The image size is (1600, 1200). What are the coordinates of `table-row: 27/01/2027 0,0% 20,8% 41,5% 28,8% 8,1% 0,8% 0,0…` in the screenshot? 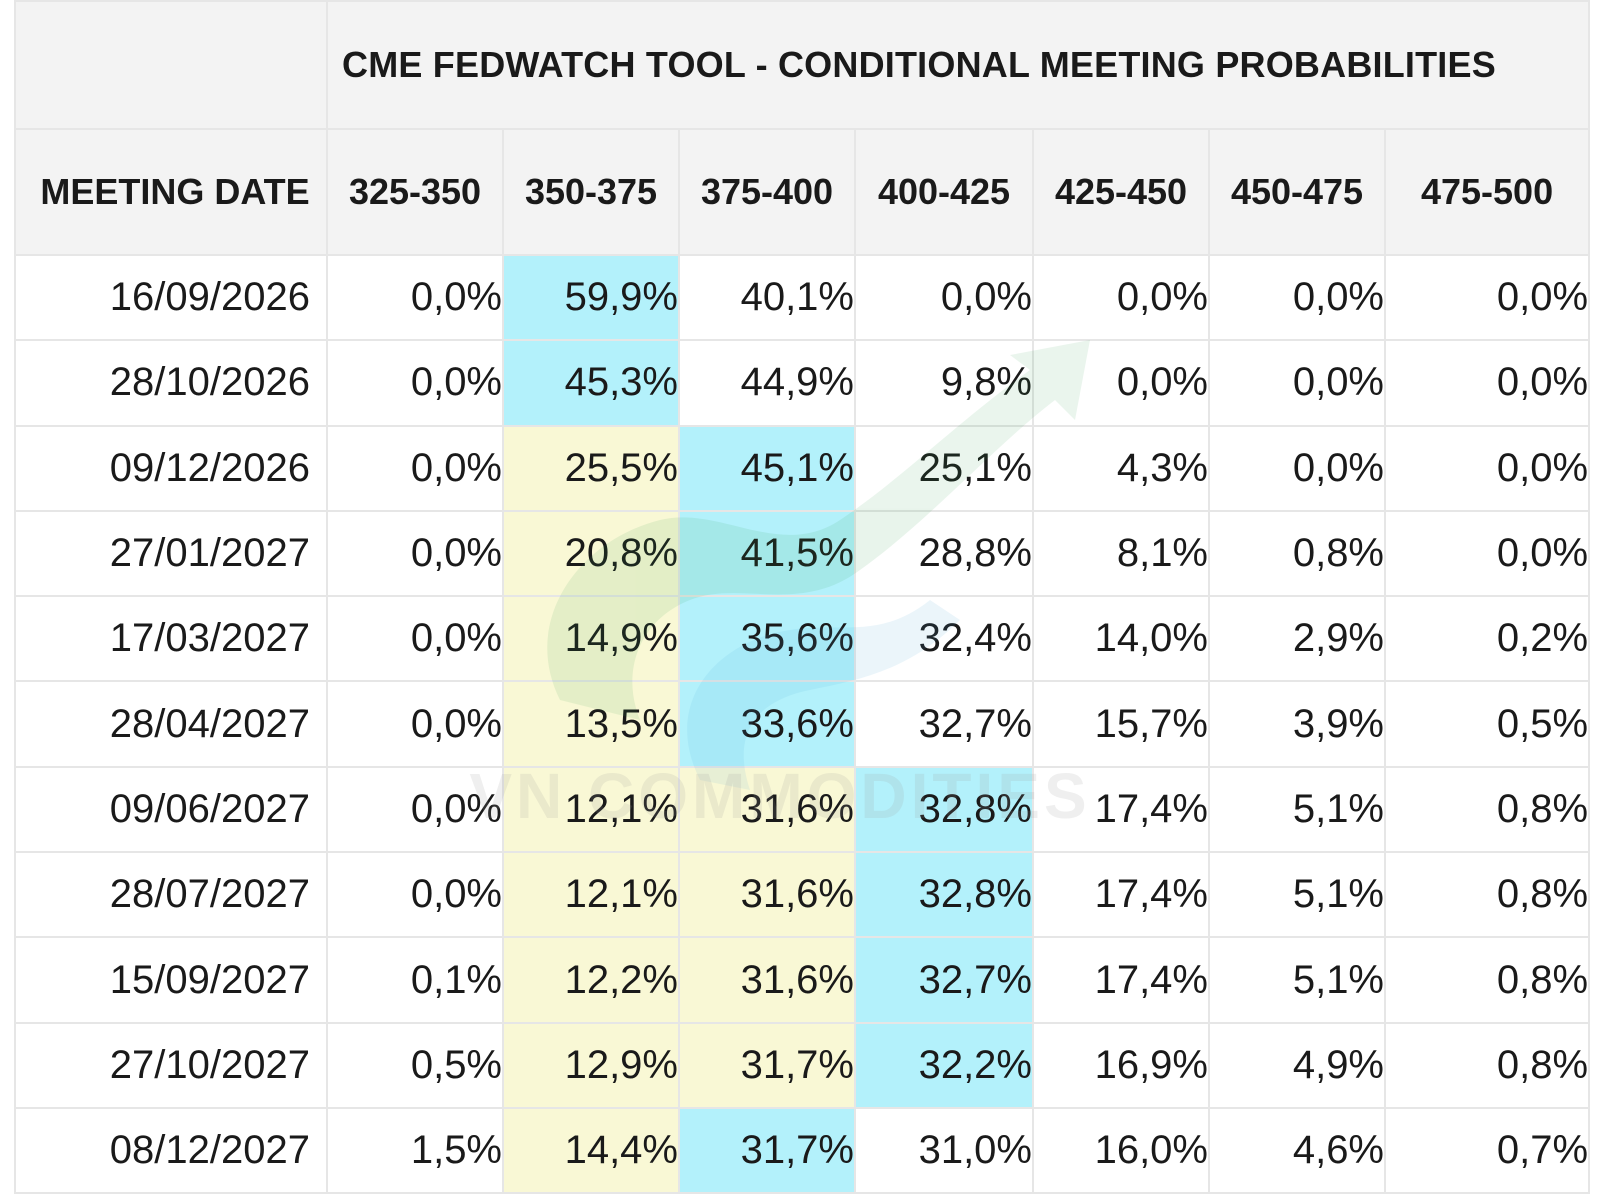 It's located at (802, 553).